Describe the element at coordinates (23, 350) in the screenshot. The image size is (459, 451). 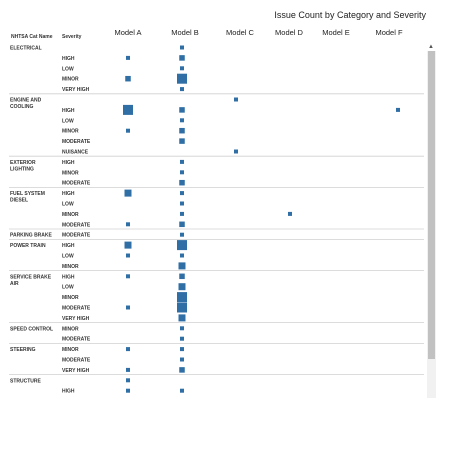
I see `category-label: STEERING` at that location.